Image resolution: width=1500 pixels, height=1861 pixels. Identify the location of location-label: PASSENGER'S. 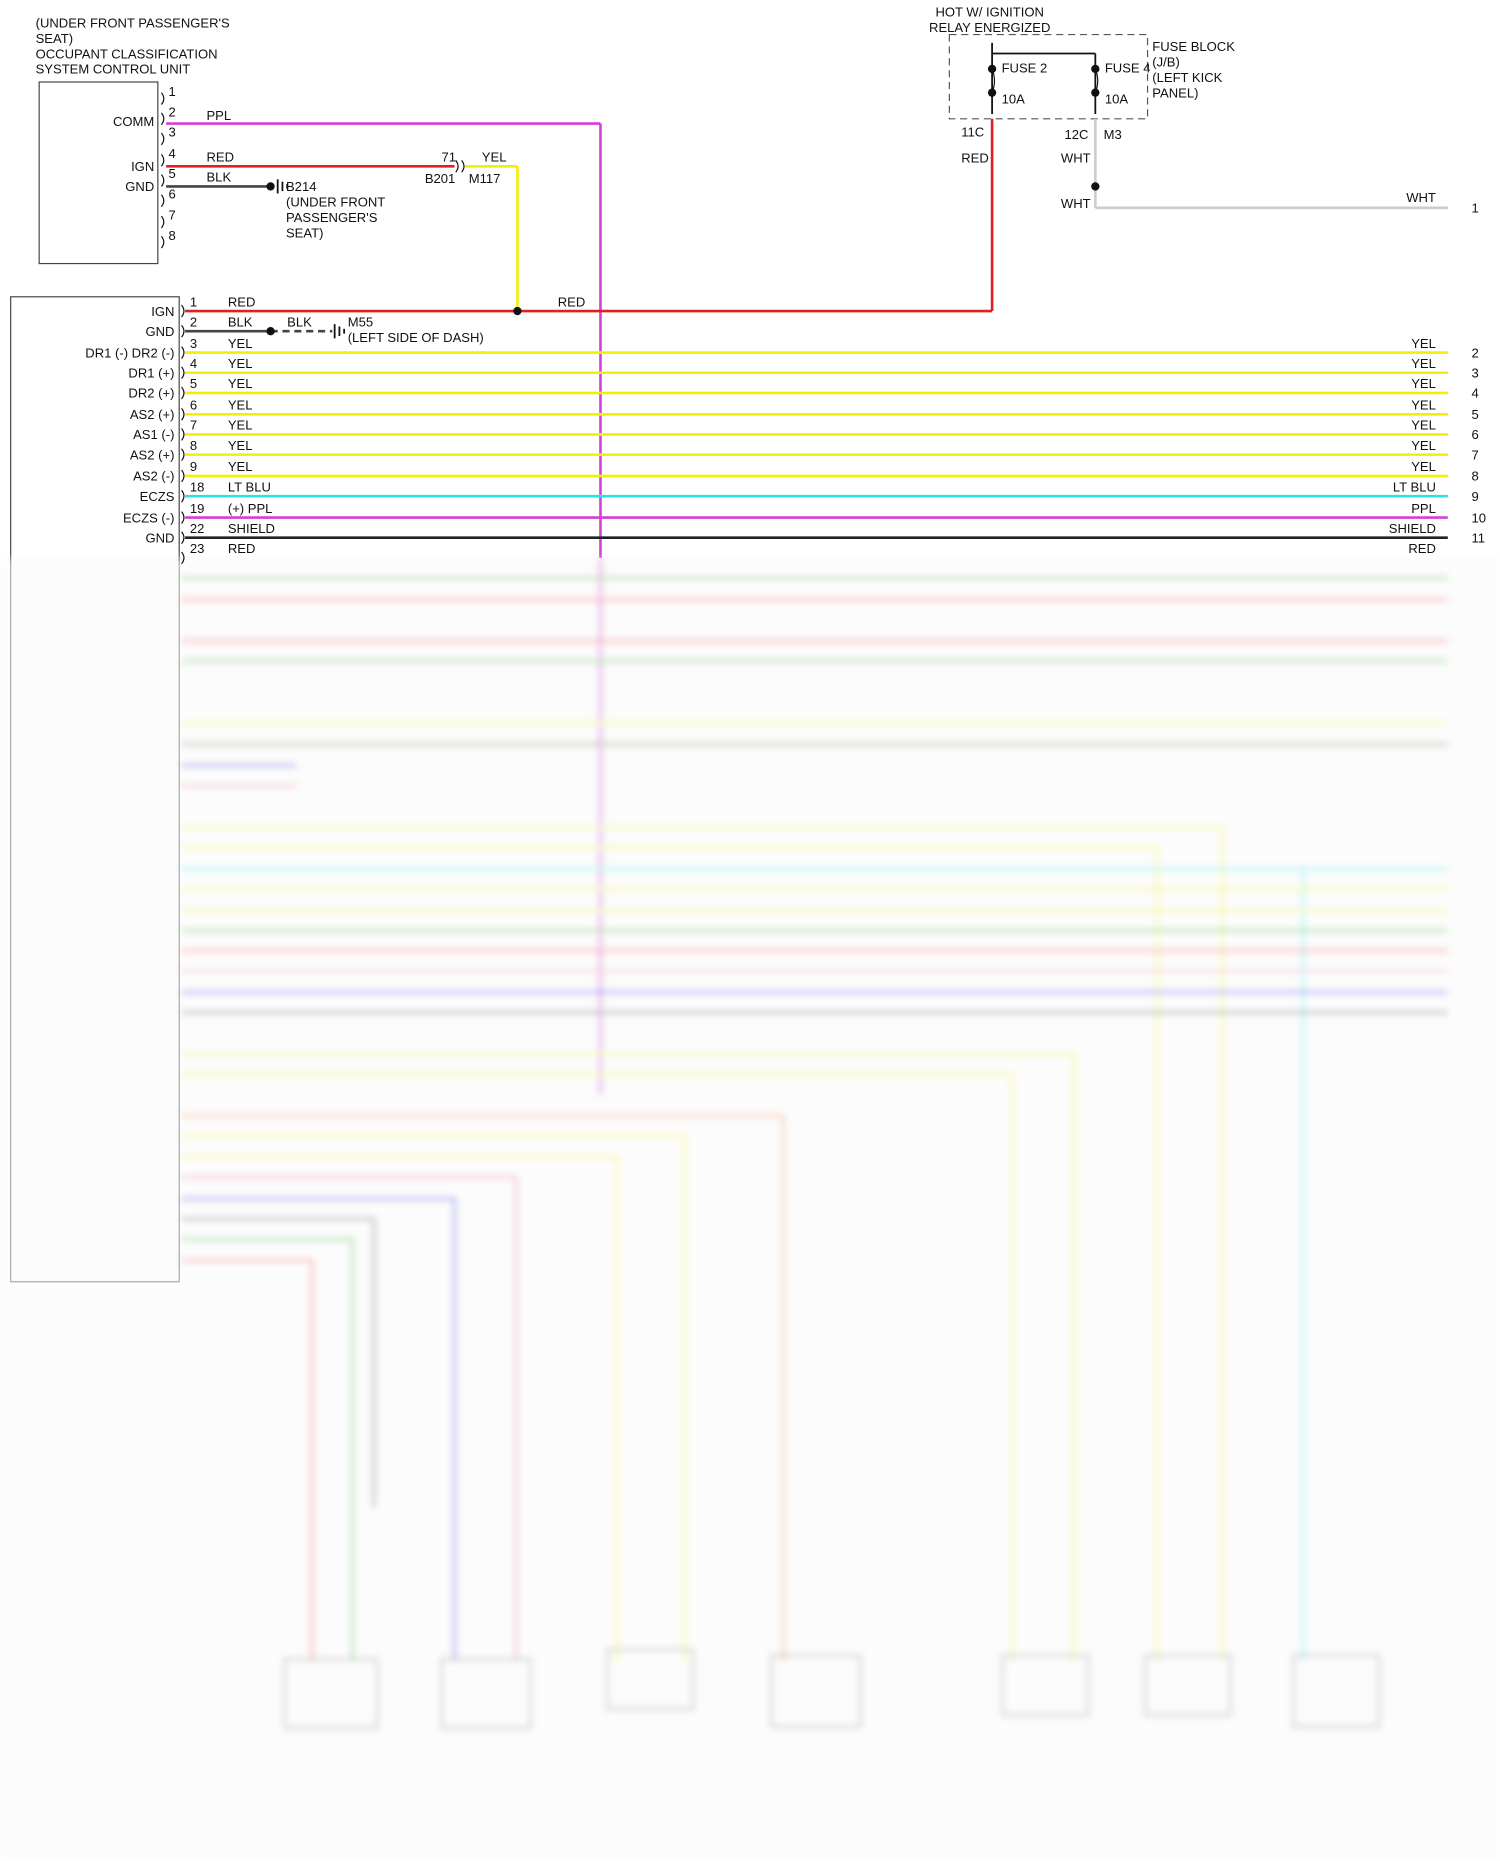
(332, 217).